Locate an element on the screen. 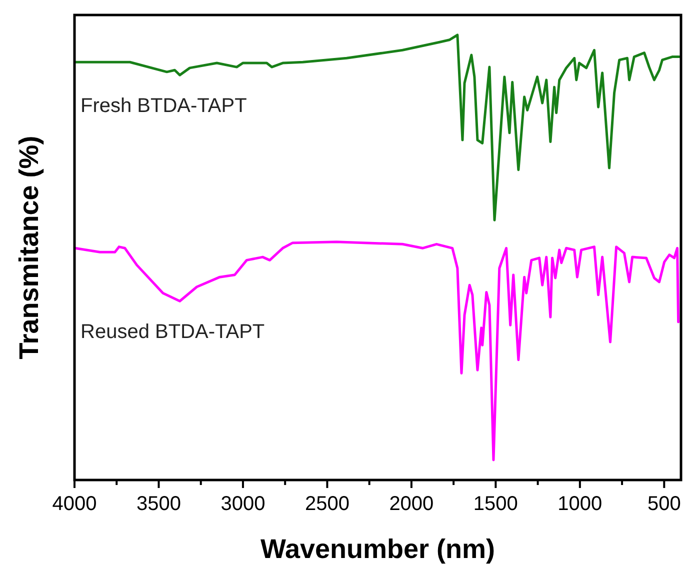 This screenshot has height=573, width=687. x-tick-label: 2000 is located at coordinates (411, 504).